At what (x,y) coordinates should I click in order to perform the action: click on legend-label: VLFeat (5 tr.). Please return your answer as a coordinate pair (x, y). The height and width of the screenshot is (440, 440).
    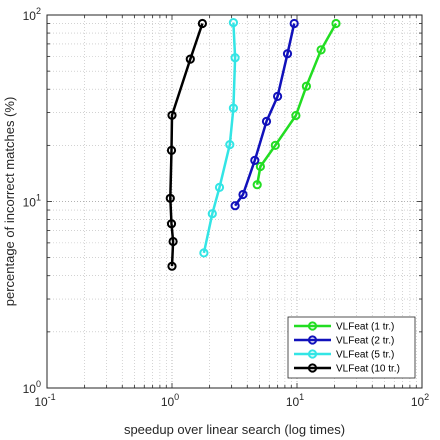
    Looking at the image, I should click on (365, 355).